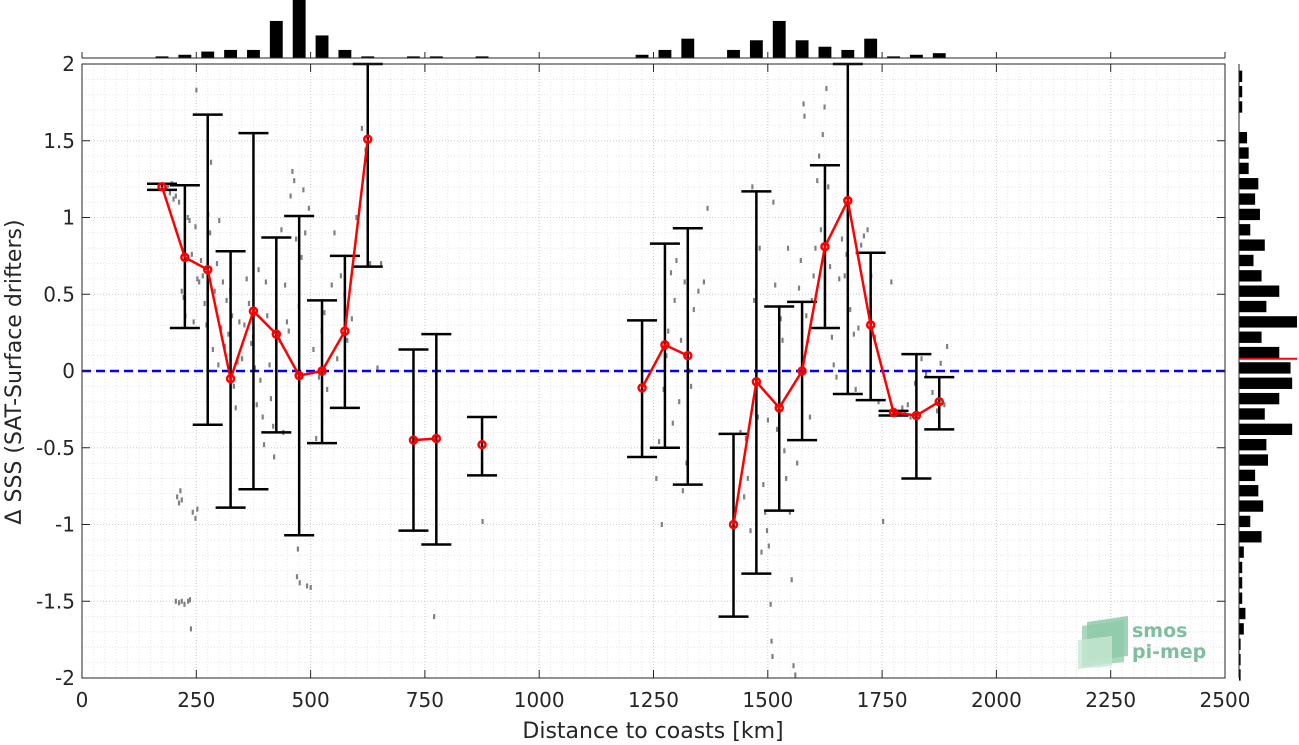 The height and width of the screenshot is (745, 1299). Describe the element at coordinates (59, 294) in the screenshot. I see `y-tick-label: 0.5` at that location.